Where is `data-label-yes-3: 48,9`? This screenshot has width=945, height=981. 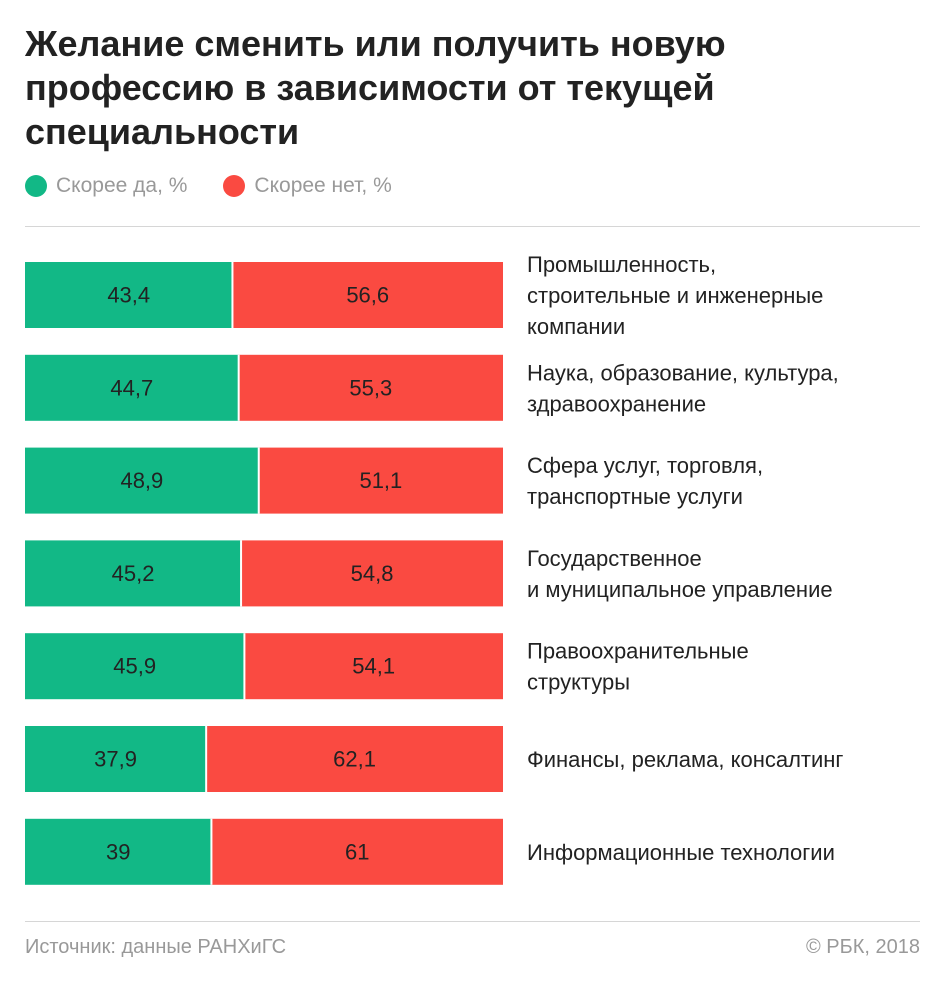
data-label-yes-3: 48,9 is located at coordinates (141, 480).